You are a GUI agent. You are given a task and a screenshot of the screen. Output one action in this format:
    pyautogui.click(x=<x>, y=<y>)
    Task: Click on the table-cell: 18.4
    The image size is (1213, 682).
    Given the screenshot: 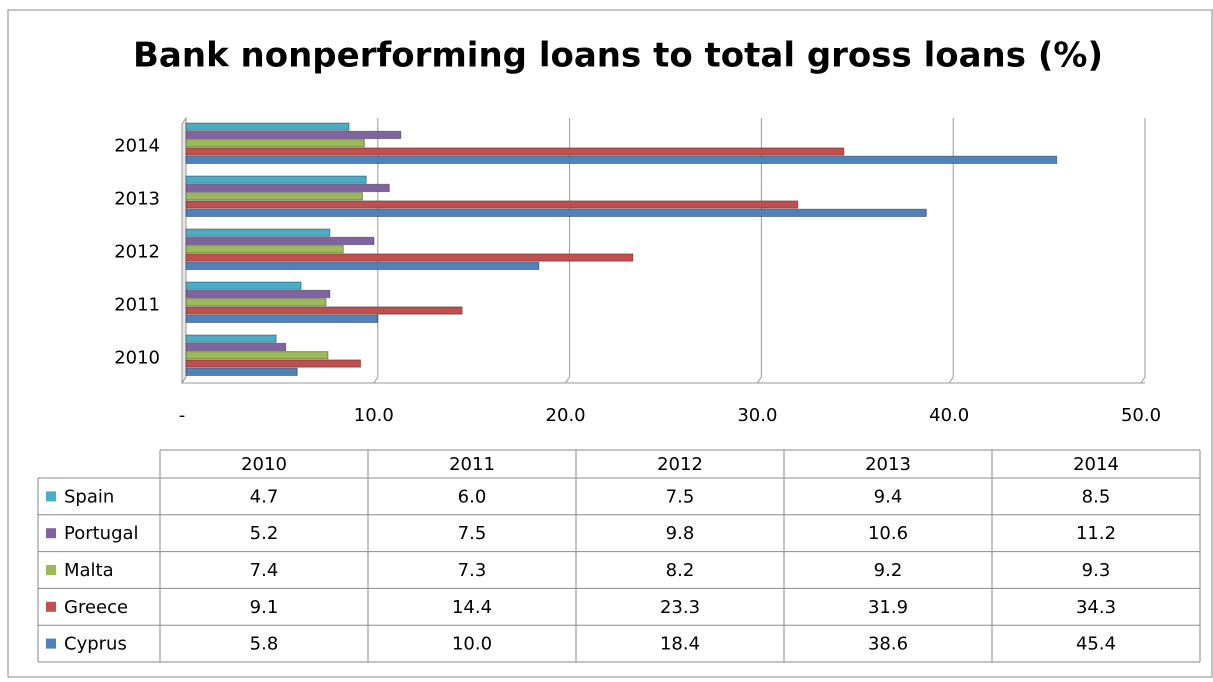 What is the action you would take?
    pyautogui.click(x=680, y=644)
    